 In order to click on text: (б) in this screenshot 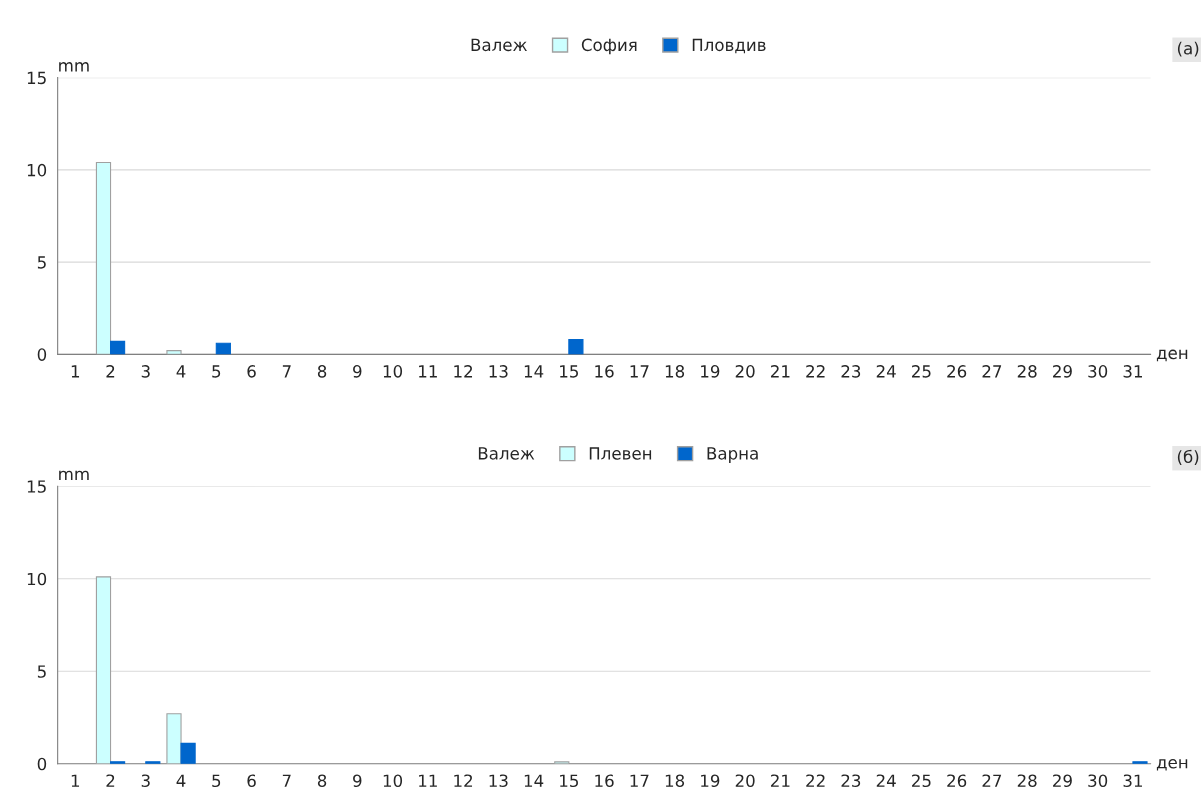, I will do `click(1188, 457)`.